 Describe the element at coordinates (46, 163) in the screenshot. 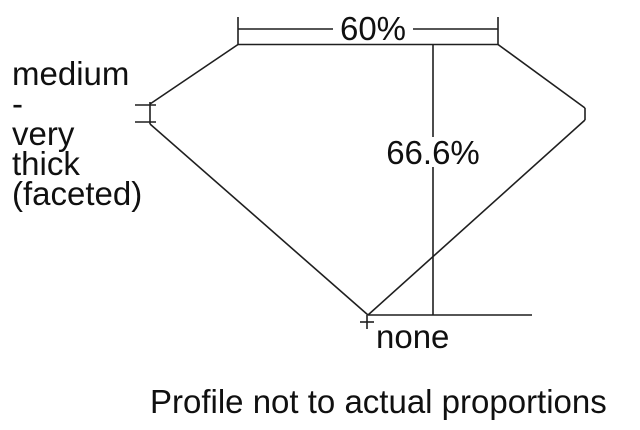

I see `girdle-thickness-label-line-4: thick` at that location.